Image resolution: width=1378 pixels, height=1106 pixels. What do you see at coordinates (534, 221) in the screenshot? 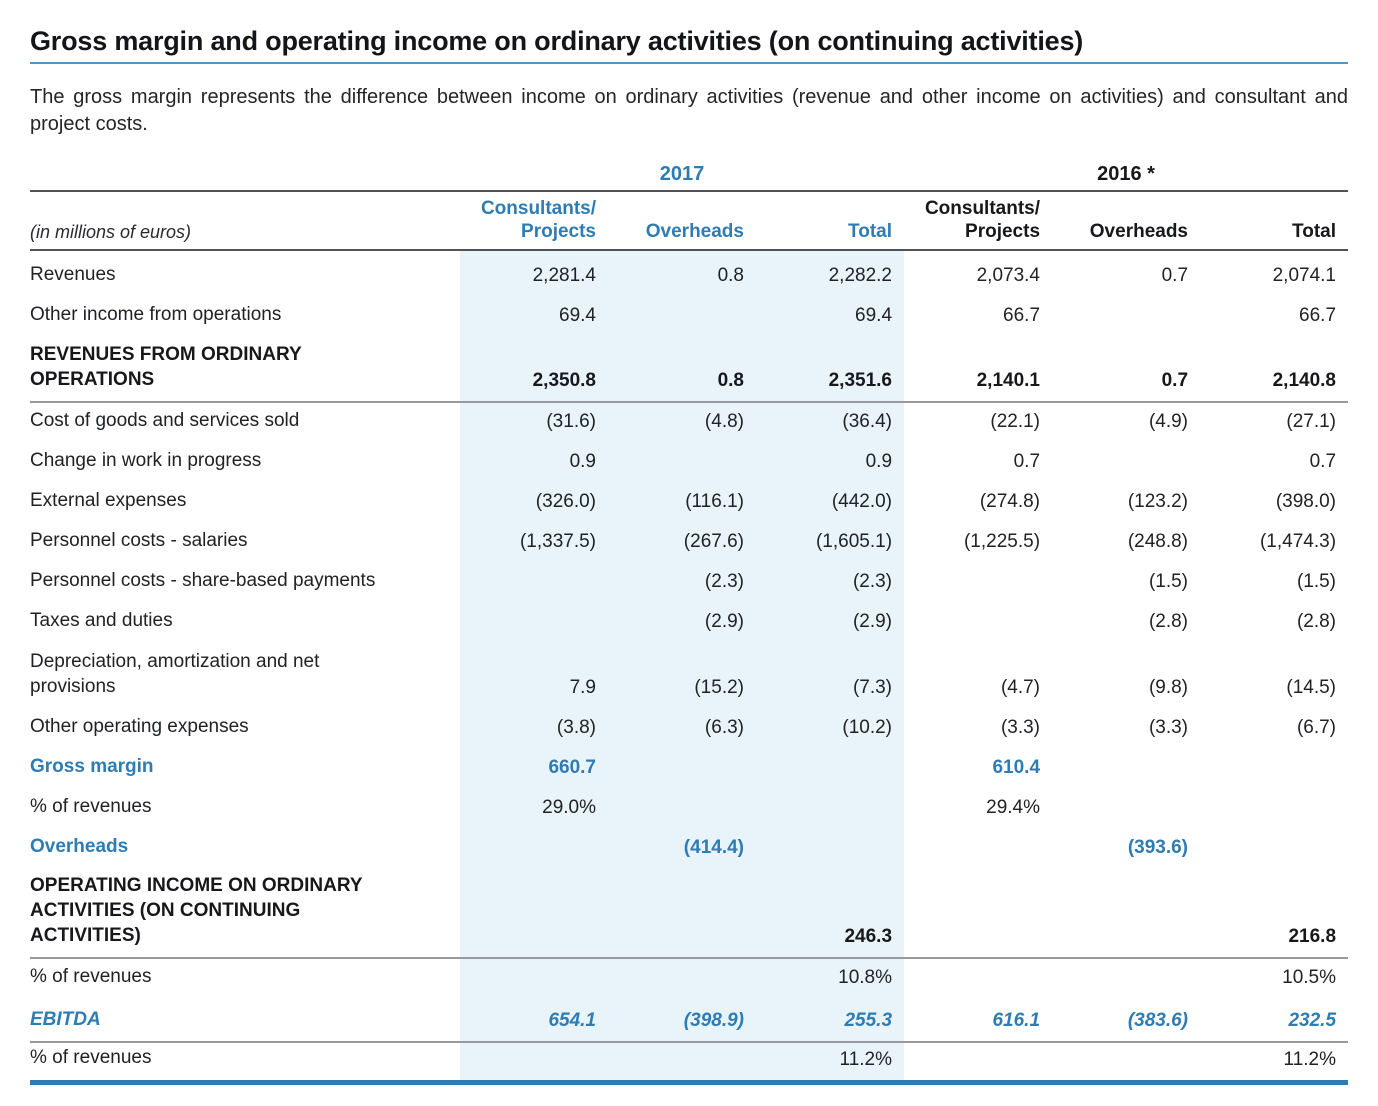
I see `column-header-2017-consultants-projects: Consultants/ Projects` at bounding box center [534, 221].